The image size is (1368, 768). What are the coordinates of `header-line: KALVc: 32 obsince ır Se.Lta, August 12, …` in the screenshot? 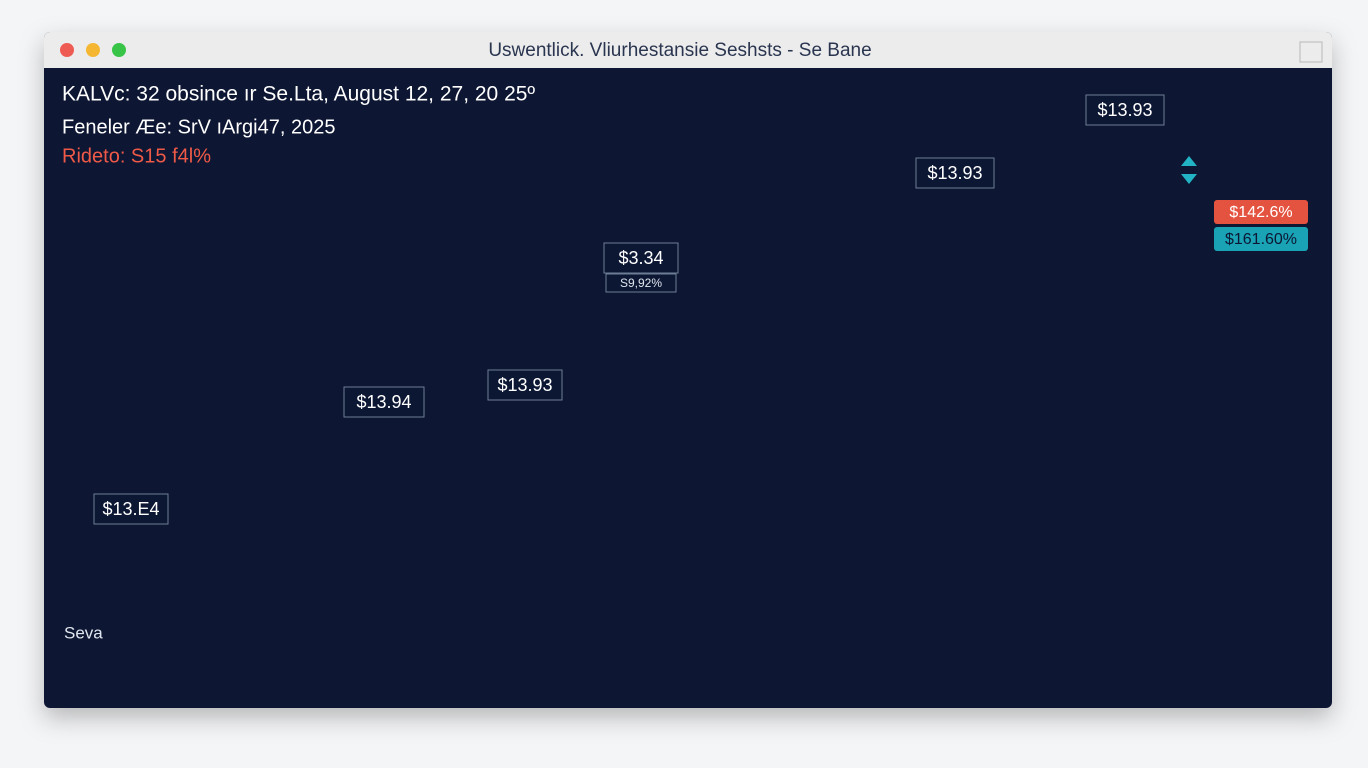 It's located at (298, 94).